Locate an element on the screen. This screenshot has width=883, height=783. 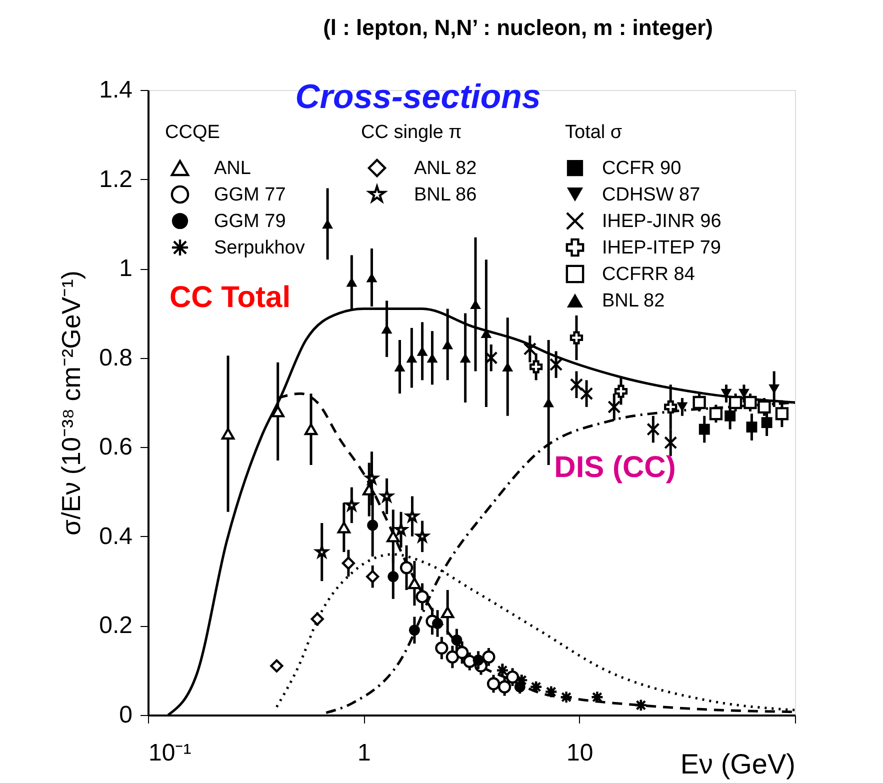
y-tick-label: 1.2 is located at coordinates (115, 179).